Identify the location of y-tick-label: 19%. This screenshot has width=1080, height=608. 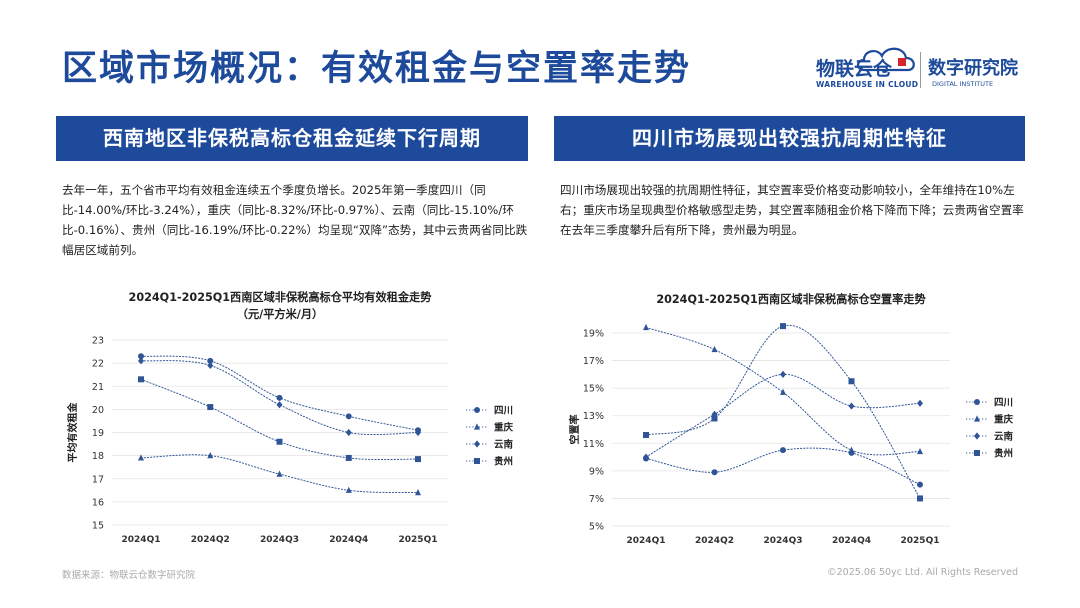
(593, 334).